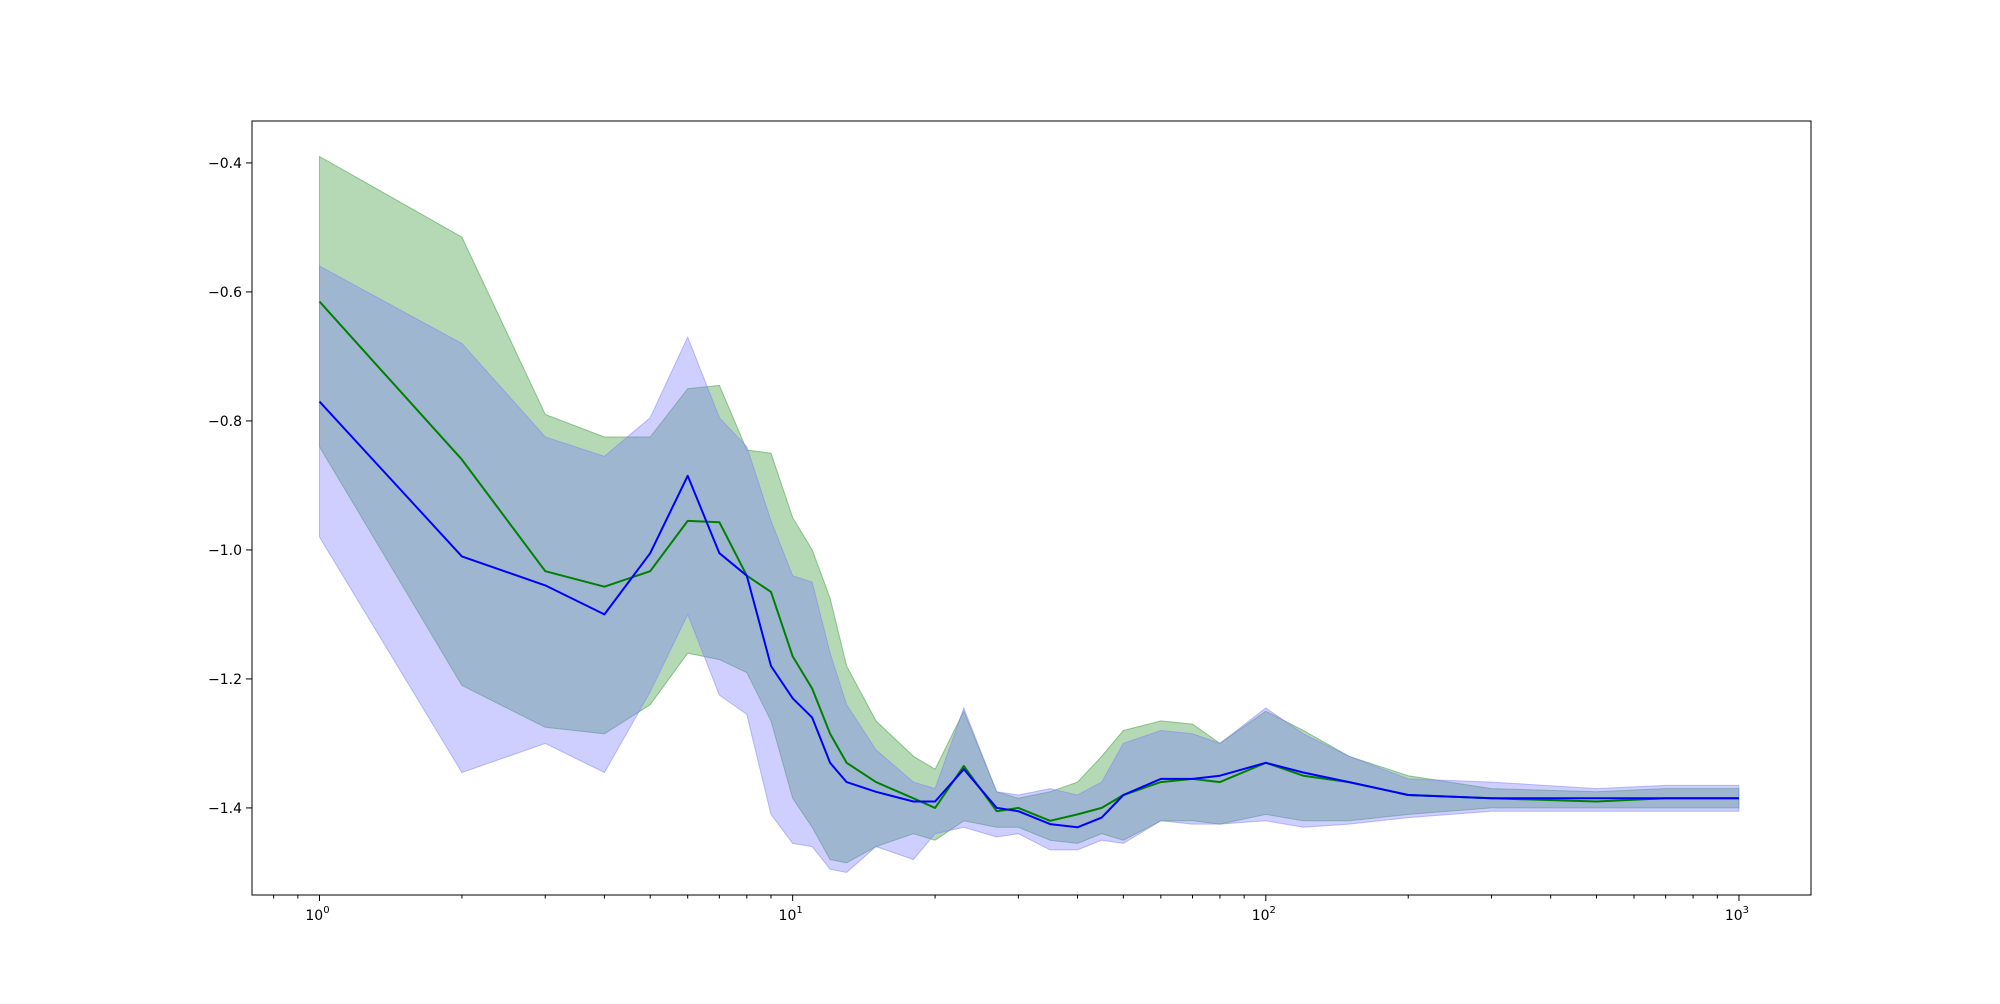 The image size is (2000, 1004). What do you see at coordinates (225, 422) in the screenshot?
I see `y-tick-label: −0.8` at bounding box center [225, 422].